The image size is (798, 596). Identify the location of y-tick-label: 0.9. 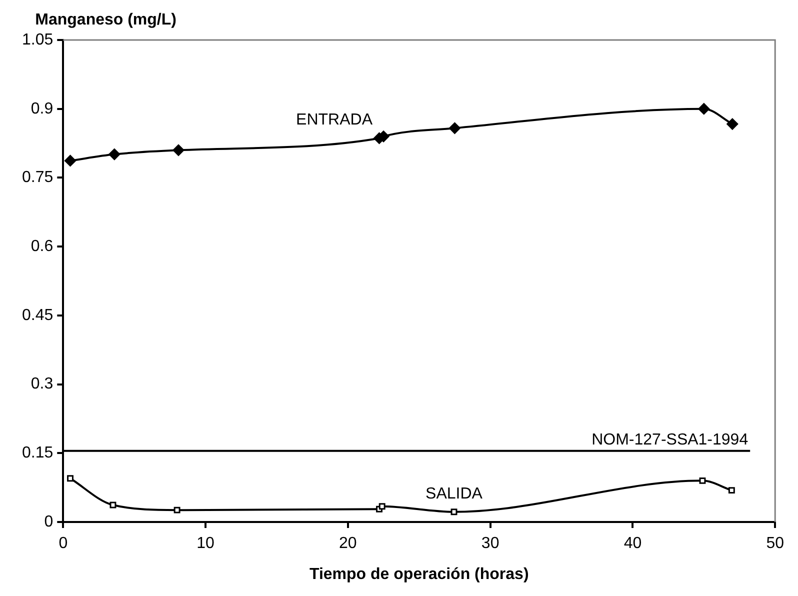
(42, 109).